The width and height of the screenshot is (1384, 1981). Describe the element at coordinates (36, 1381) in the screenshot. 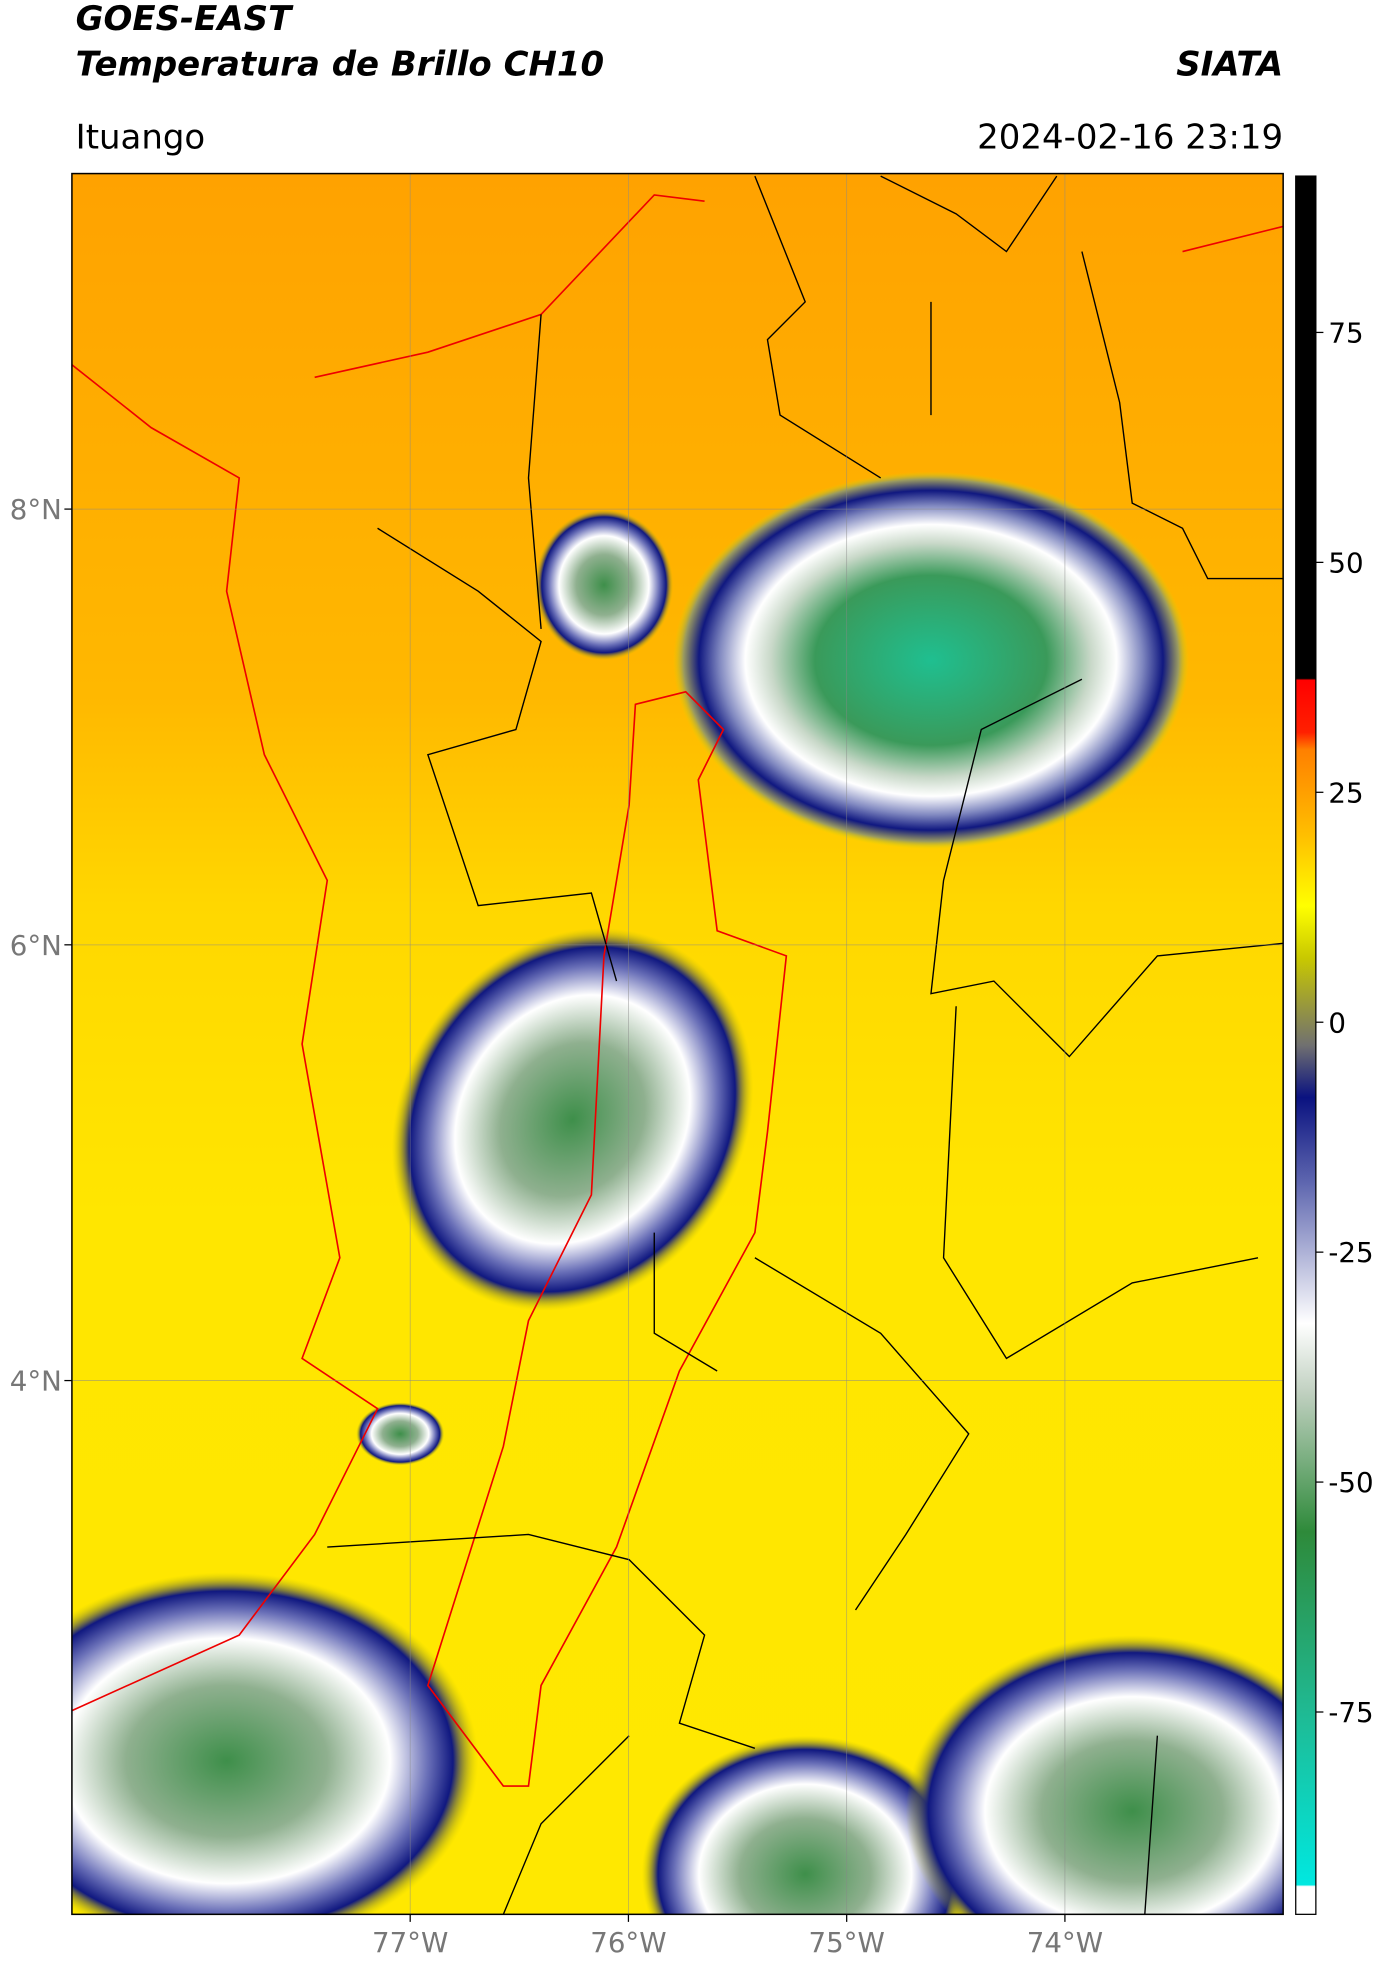

I see `y-tick-label: 4°N` at that location.